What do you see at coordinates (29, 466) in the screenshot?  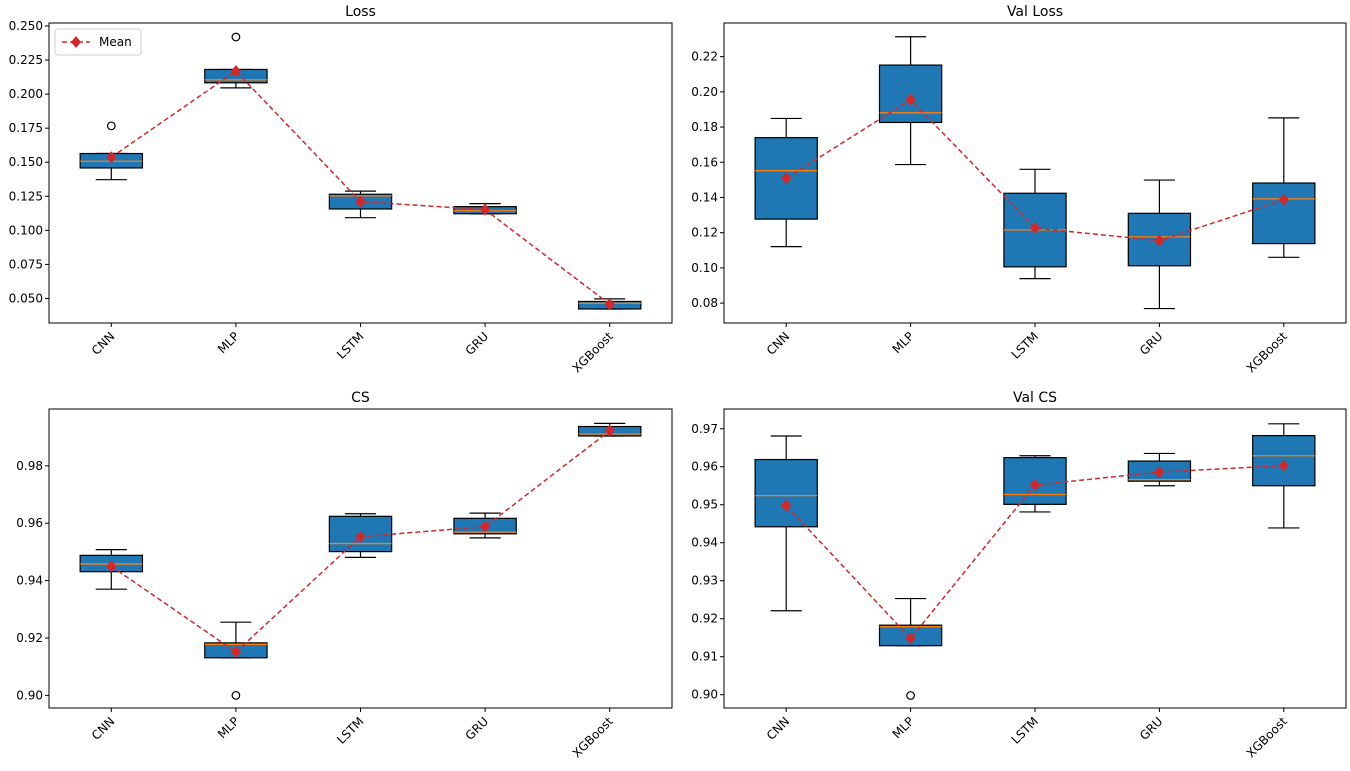 I see `y-tick-label: 0.98` at bounding box center [29, 466].